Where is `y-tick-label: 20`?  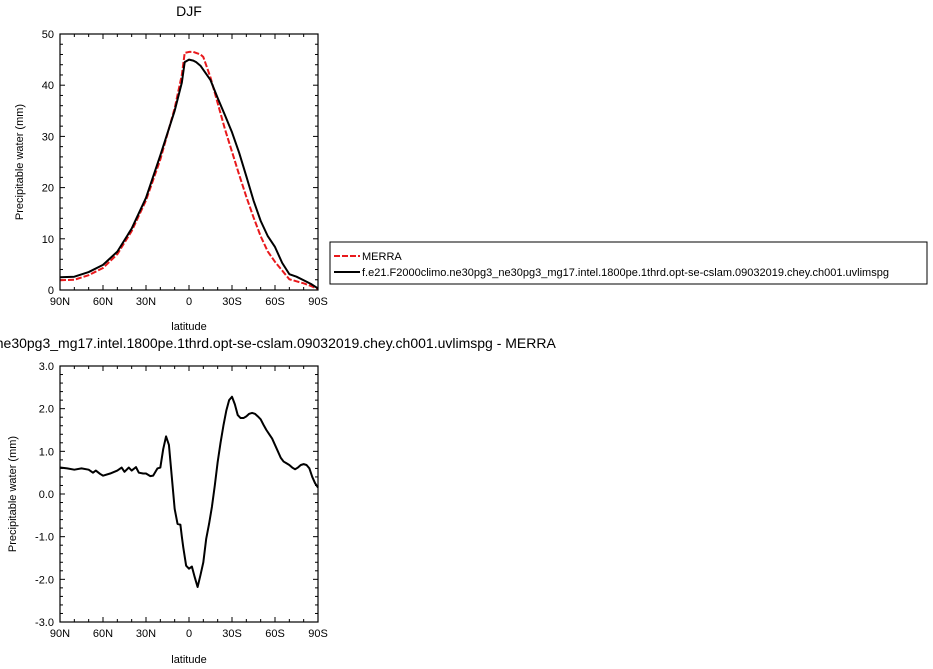 y-tick-label: 20 is located at coordinates (48, 189).